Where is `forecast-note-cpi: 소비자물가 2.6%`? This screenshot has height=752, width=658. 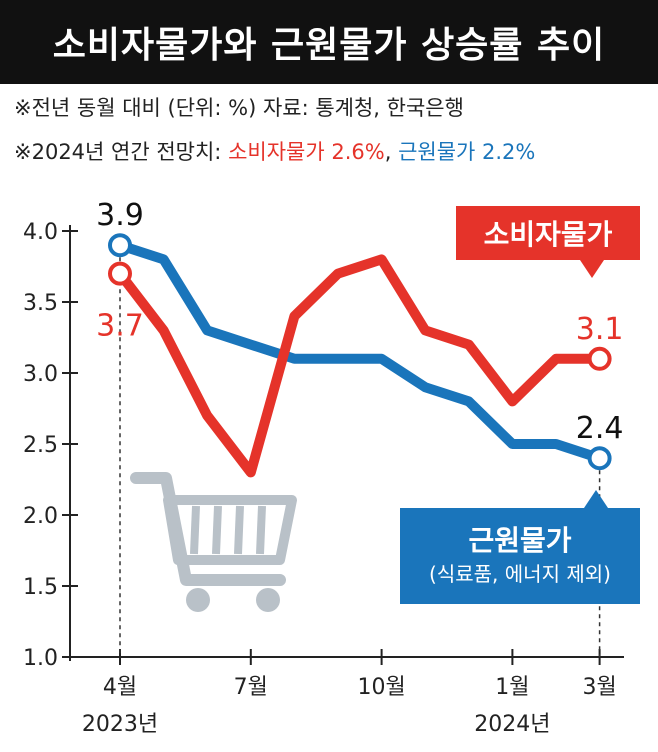 forecast-note-cpi: 소비자물가 2.6% is located at coordinates (306, 152).